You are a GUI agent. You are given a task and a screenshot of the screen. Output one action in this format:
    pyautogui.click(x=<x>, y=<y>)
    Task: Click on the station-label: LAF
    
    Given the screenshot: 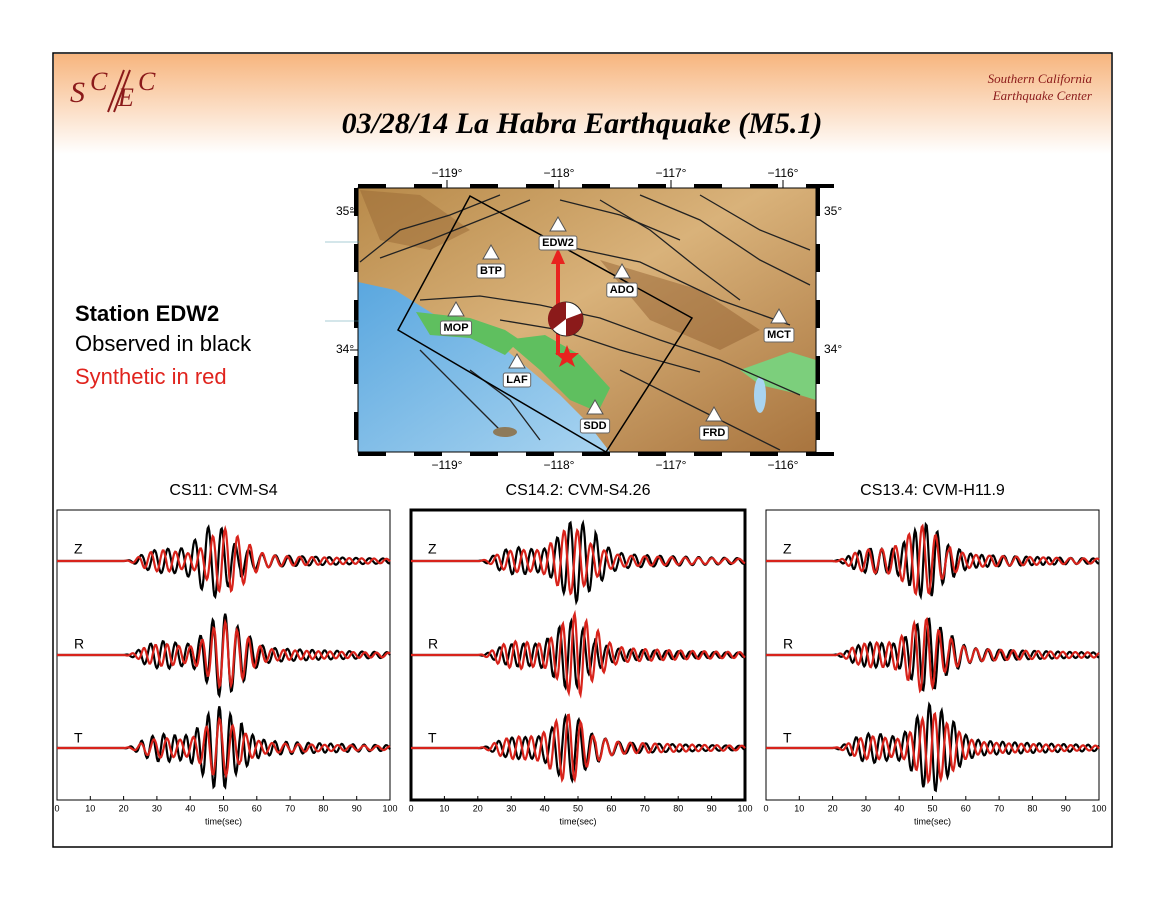 What is the action you would take?
    pyautogui.click(x=517, y=380)
    